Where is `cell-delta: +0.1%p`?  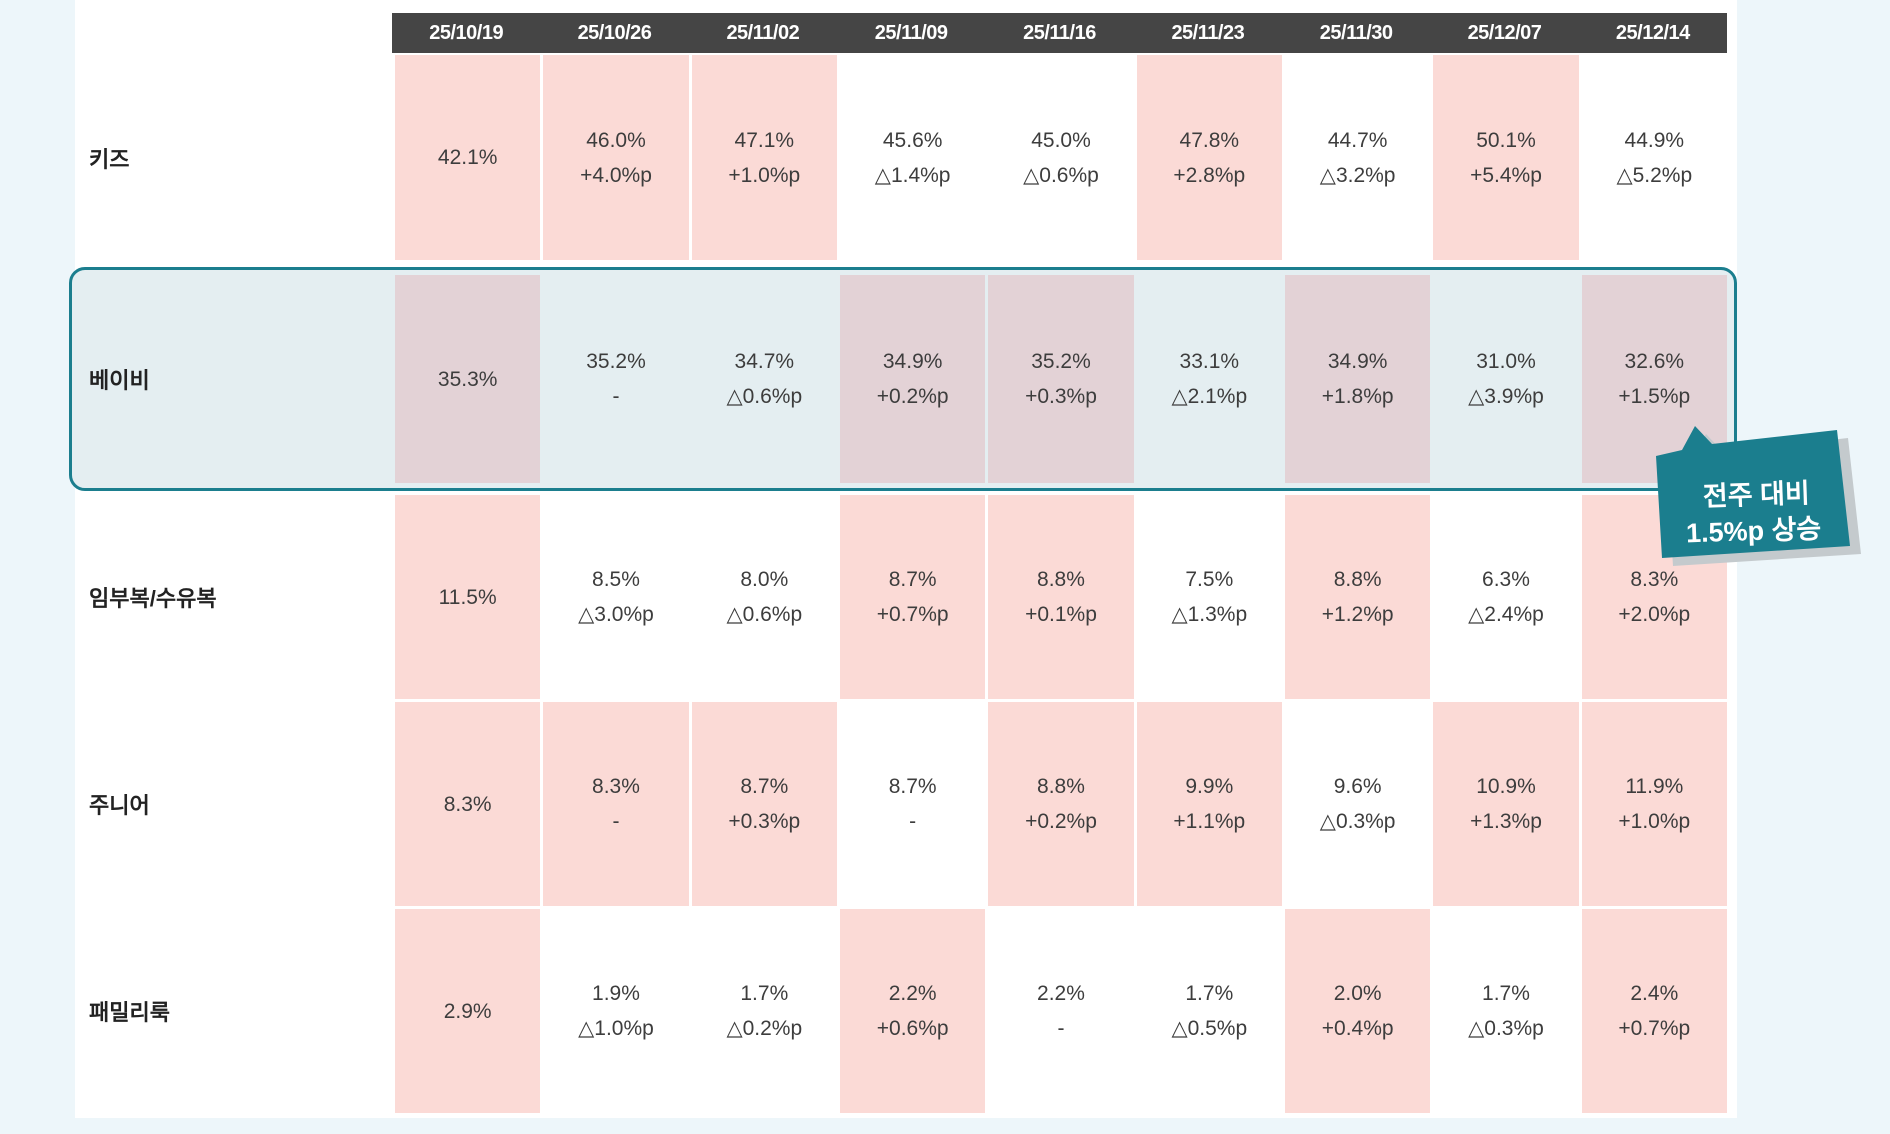
cell-delta: +0.1%p is located at coordinates (1061, 614).